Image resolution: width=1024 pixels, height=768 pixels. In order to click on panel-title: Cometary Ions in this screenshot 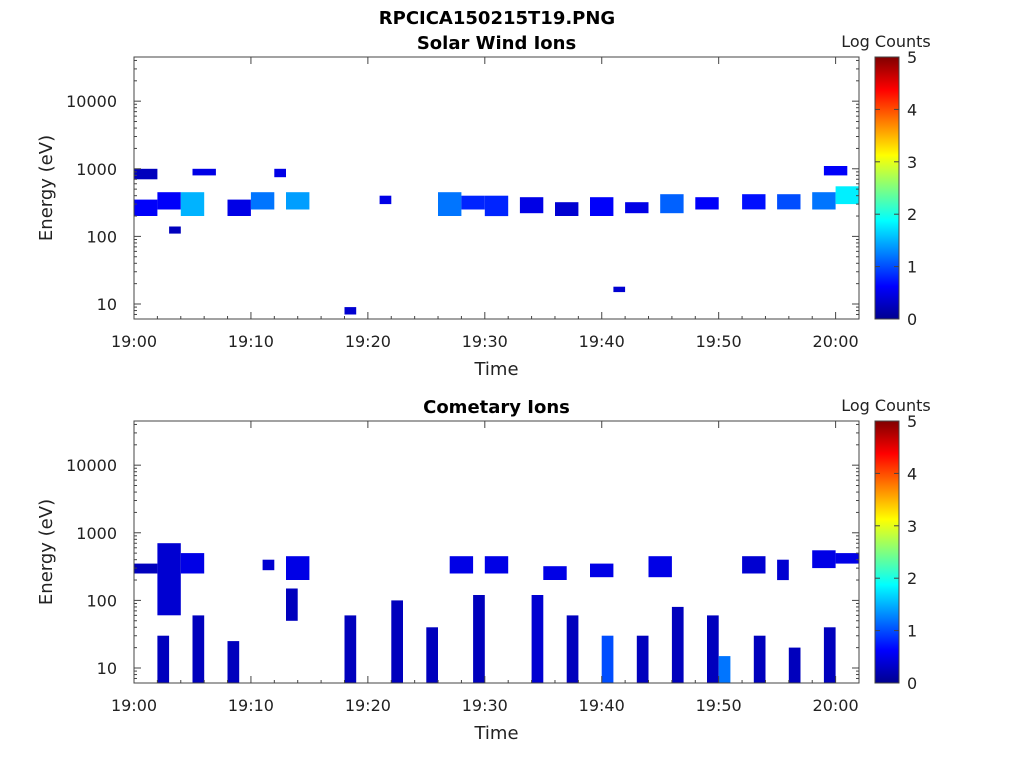, I will do `click(496, 407)`.